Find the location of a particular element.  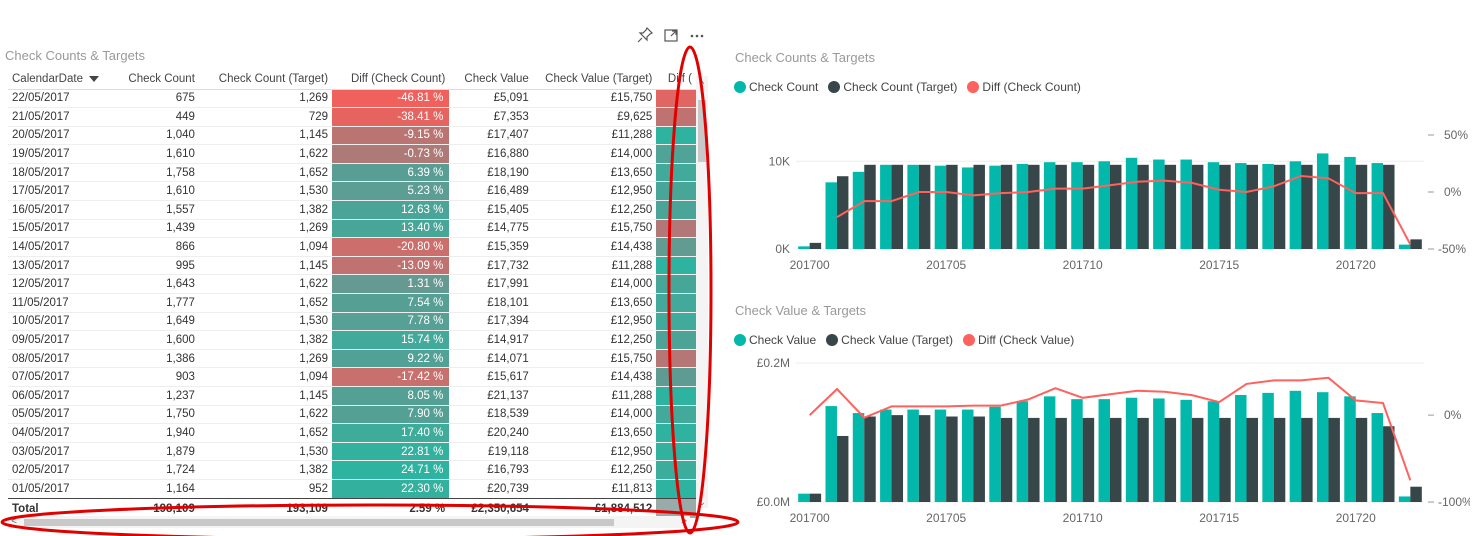

table-row: 01/05/2017 1,164 952 22.30 % £20,739 £11,813 is located at coordinates (352, 488).